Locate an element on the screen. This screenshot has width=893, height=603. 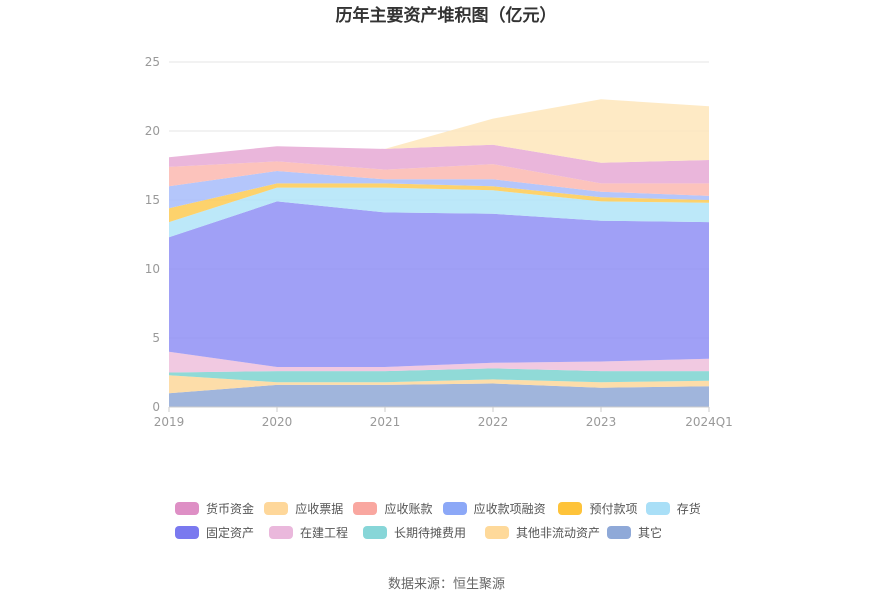
area-存货 is located at coordinates (439, 212).